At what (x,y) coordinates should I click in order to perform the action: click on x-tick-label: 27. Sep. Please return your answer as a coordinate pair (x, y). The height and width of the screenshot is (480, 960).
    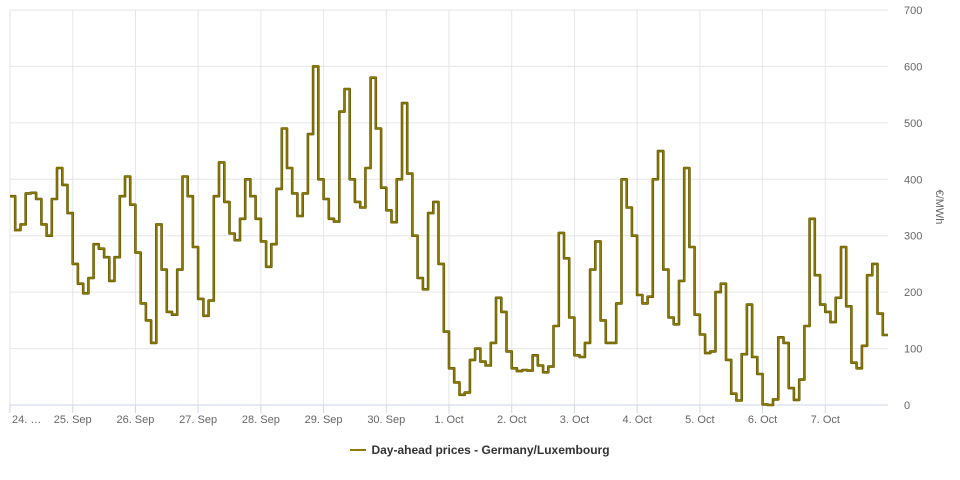
    Looking at the image, I should click on (198, 420).